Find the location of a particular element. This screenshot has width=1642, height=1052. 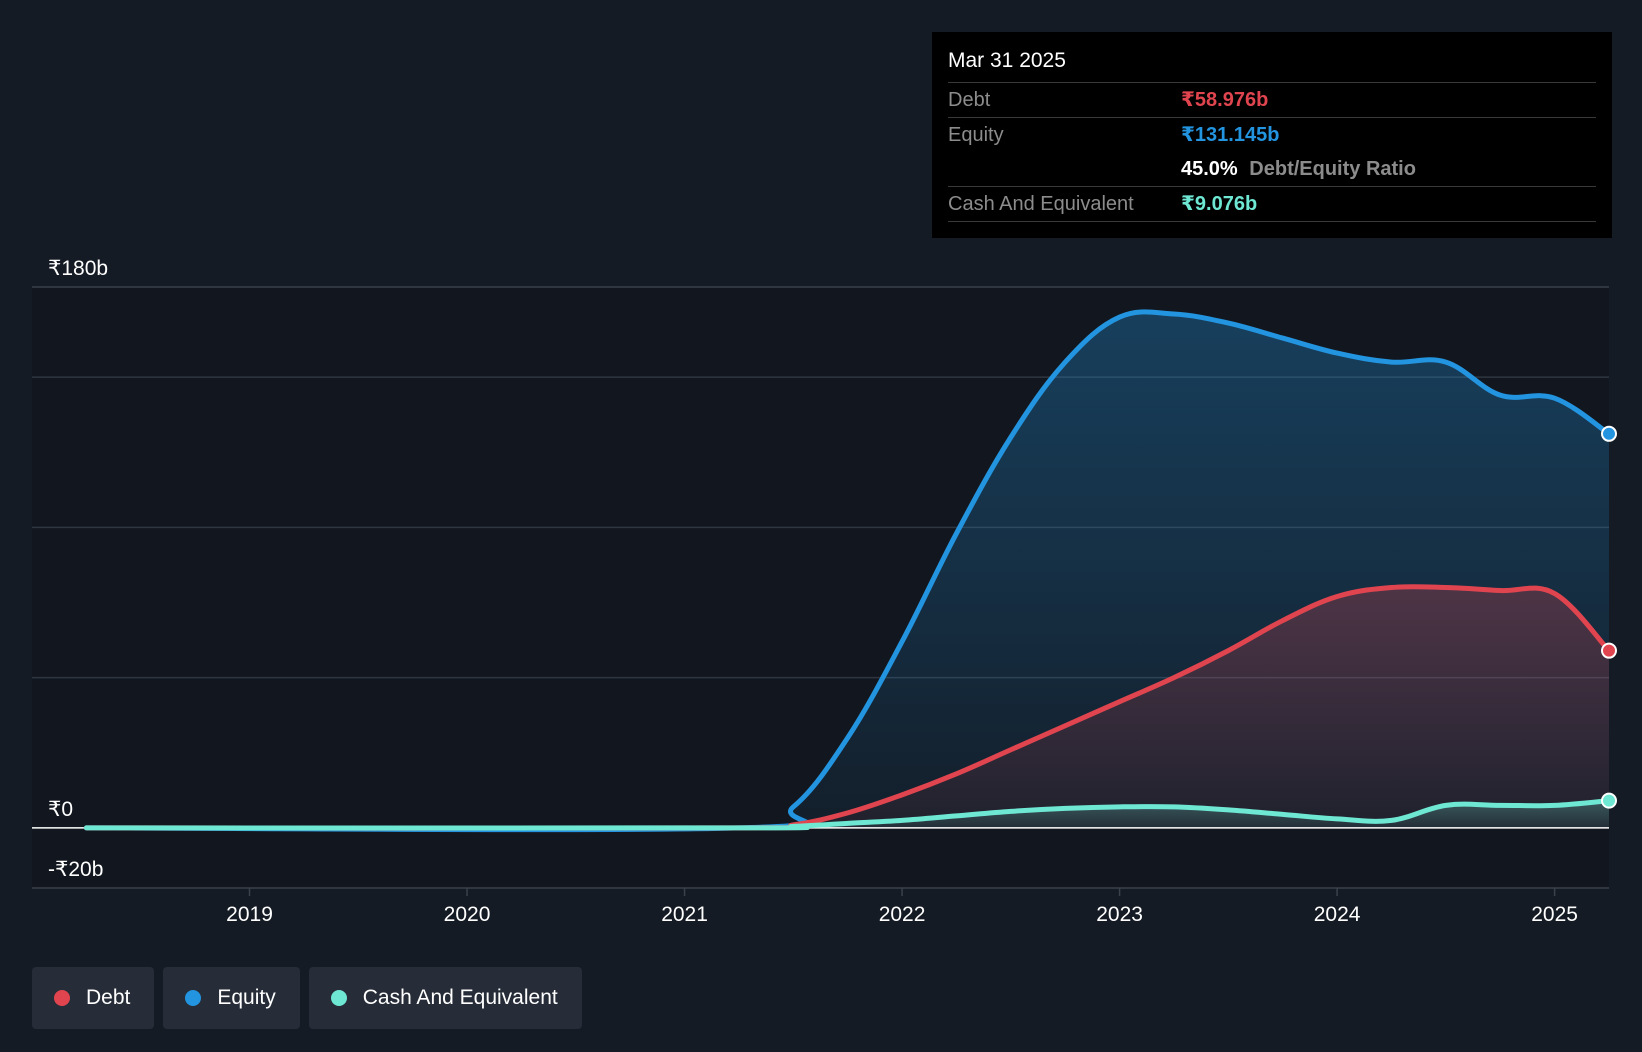

legend-dot-equity-icon is located at coordinates (193, 998).